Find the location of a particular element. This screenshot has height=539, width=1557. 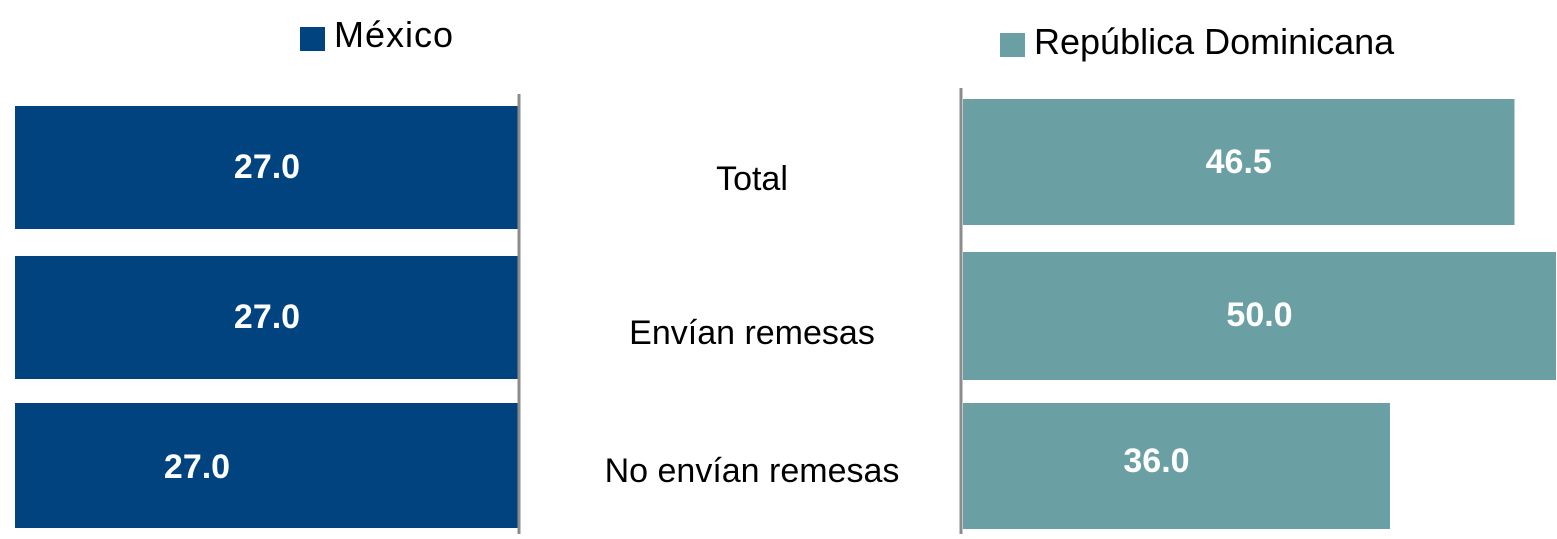

value-label-republica-dominicana-total: 46.5 is located at coordinates (1239, 162).